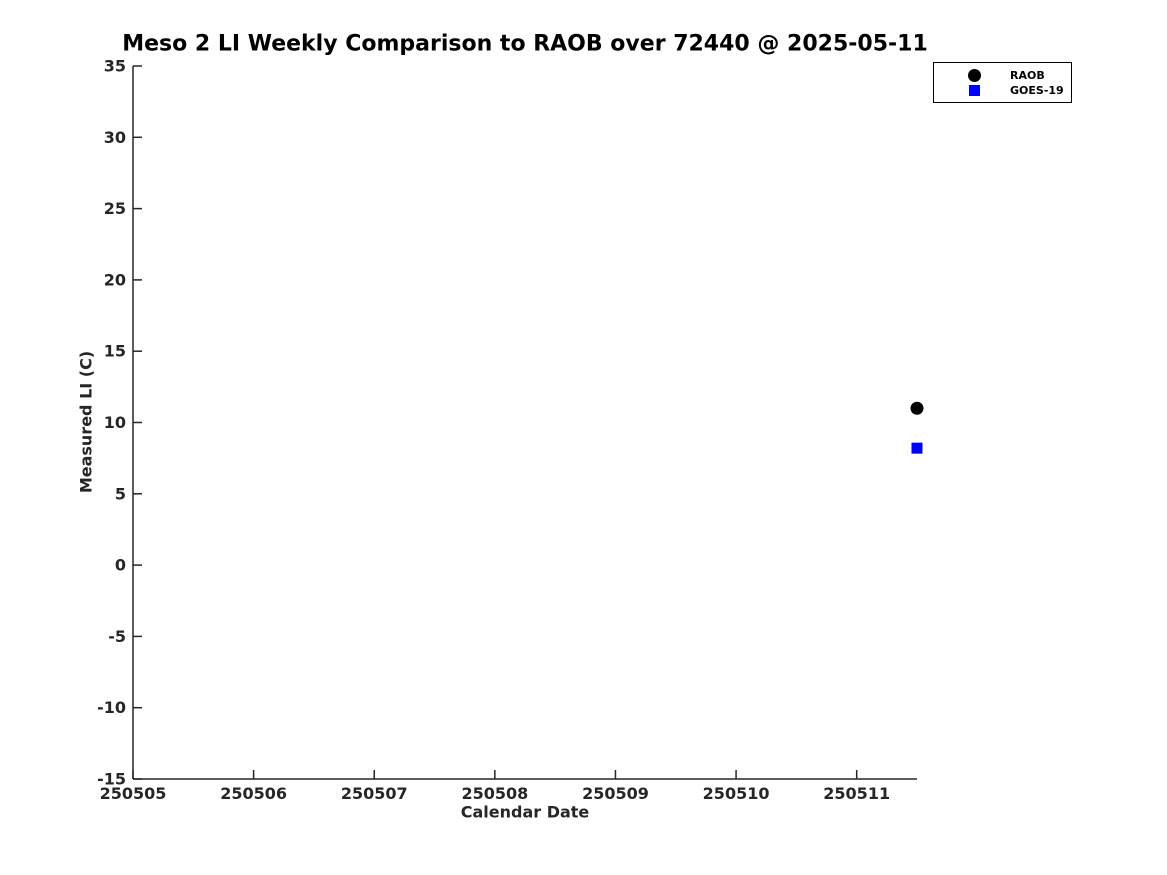  Describe the element at coordinates (1037, 90) in the screenshot. I see `legend-label: GOES-19` at that location.